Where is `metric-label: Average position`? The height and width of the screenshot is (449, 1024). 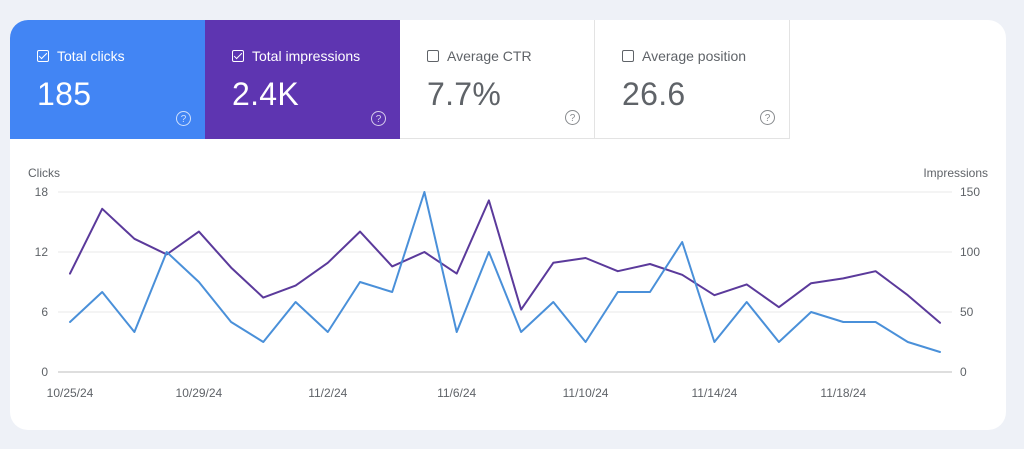
metric-label: Average position is located at coordinates (694, 56).